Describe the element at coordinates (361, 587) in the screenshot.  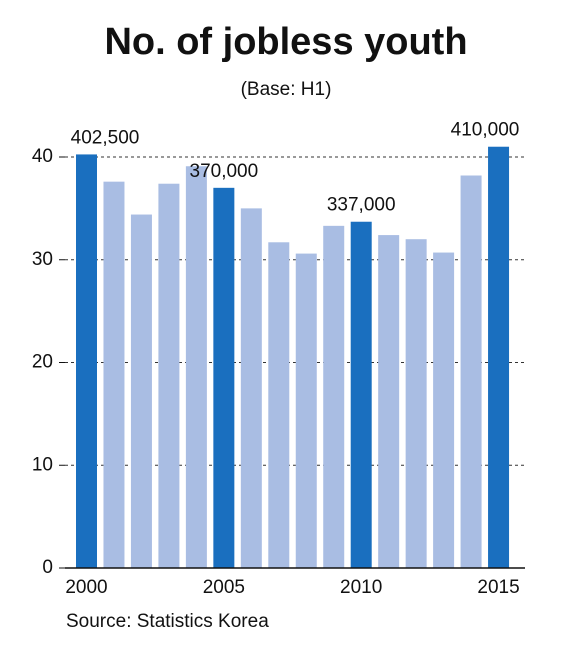
I see `x-tick-label: 2010` at that location.